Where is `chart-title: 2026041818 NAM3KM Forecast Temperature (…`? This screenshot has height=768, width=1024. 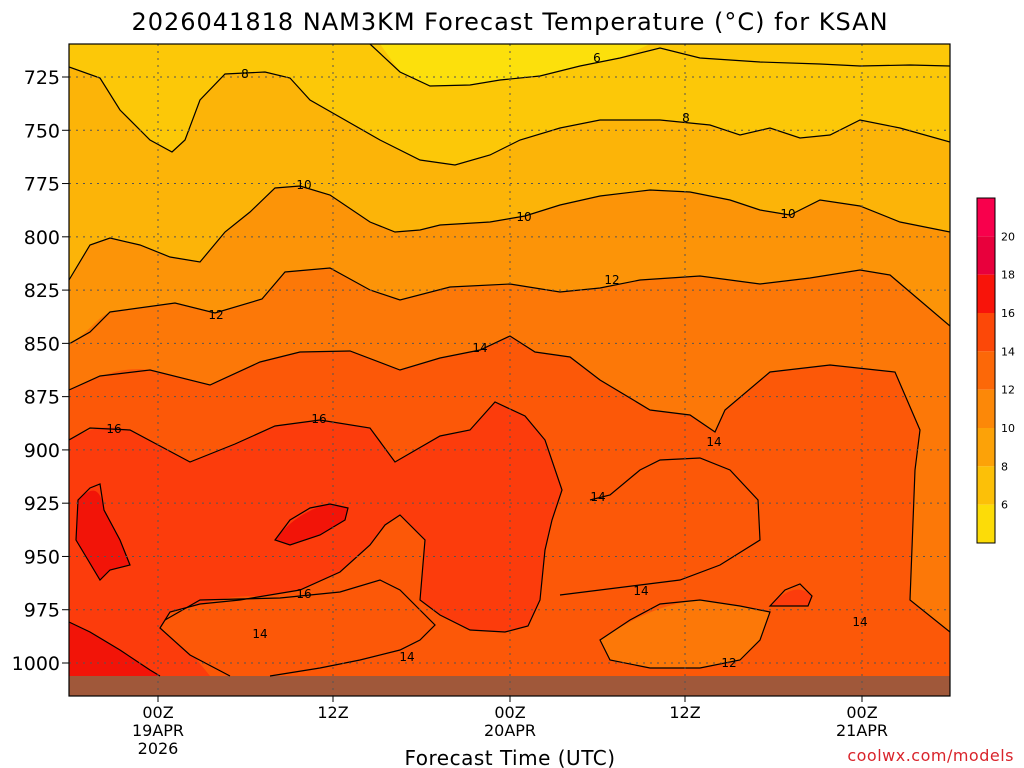 chart-title: 2026041818 NAM3KM Forecast Temperature (… is located at coordinates (509, 22).